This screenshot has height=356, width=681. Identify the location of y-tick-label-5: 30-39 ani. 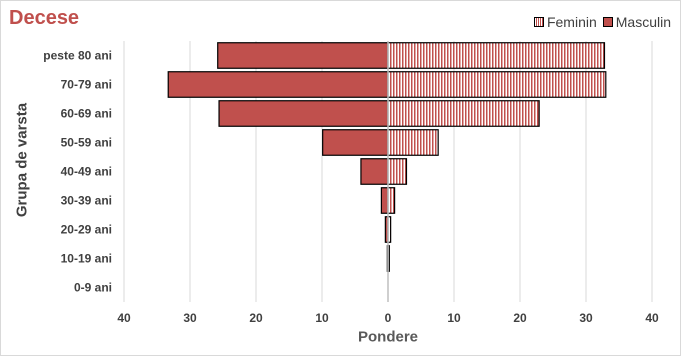
(86, 201).